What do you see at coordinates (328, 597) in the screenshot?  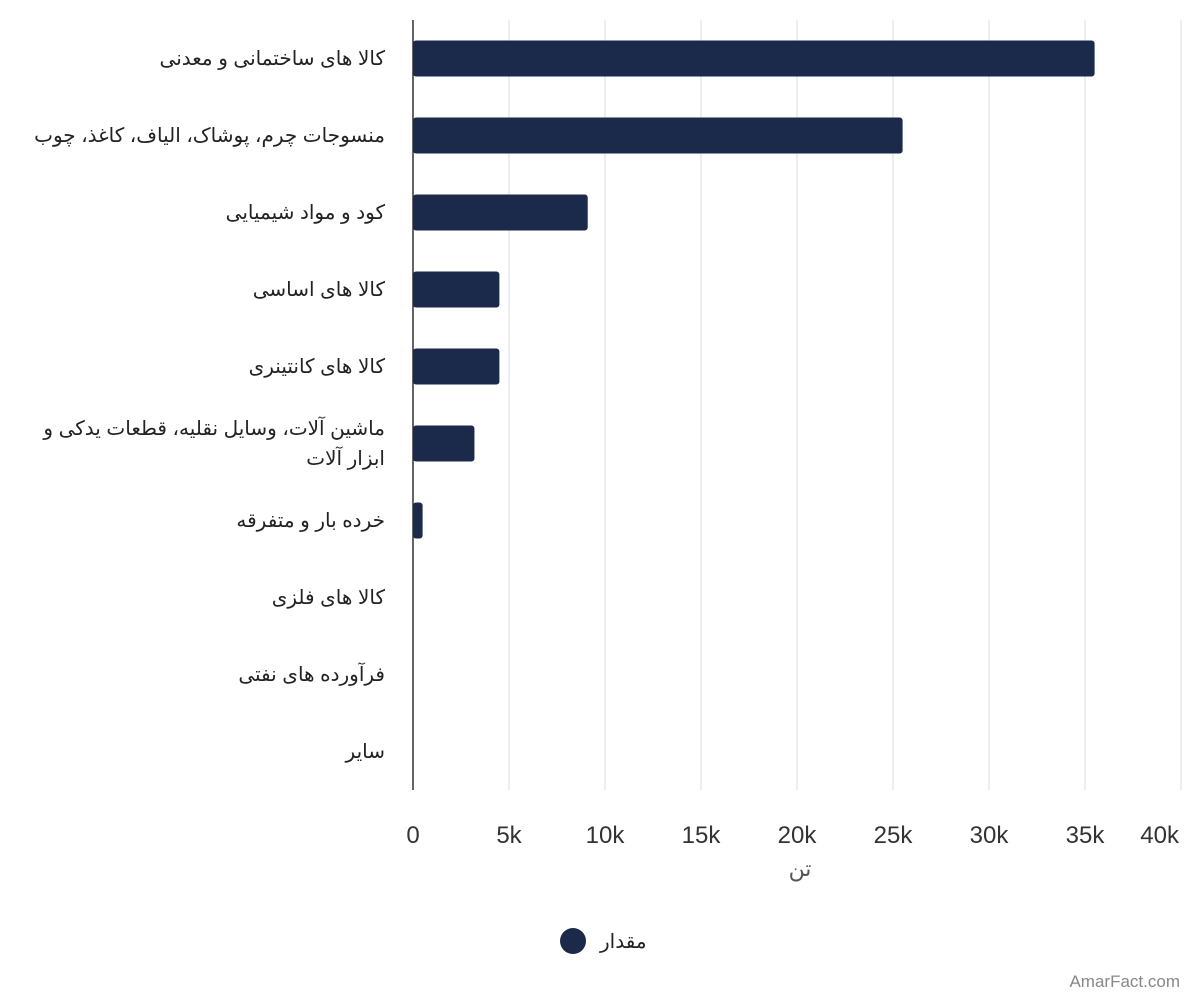 I see `category-label: کالا های فلزی` at bounding box center [328, 597].